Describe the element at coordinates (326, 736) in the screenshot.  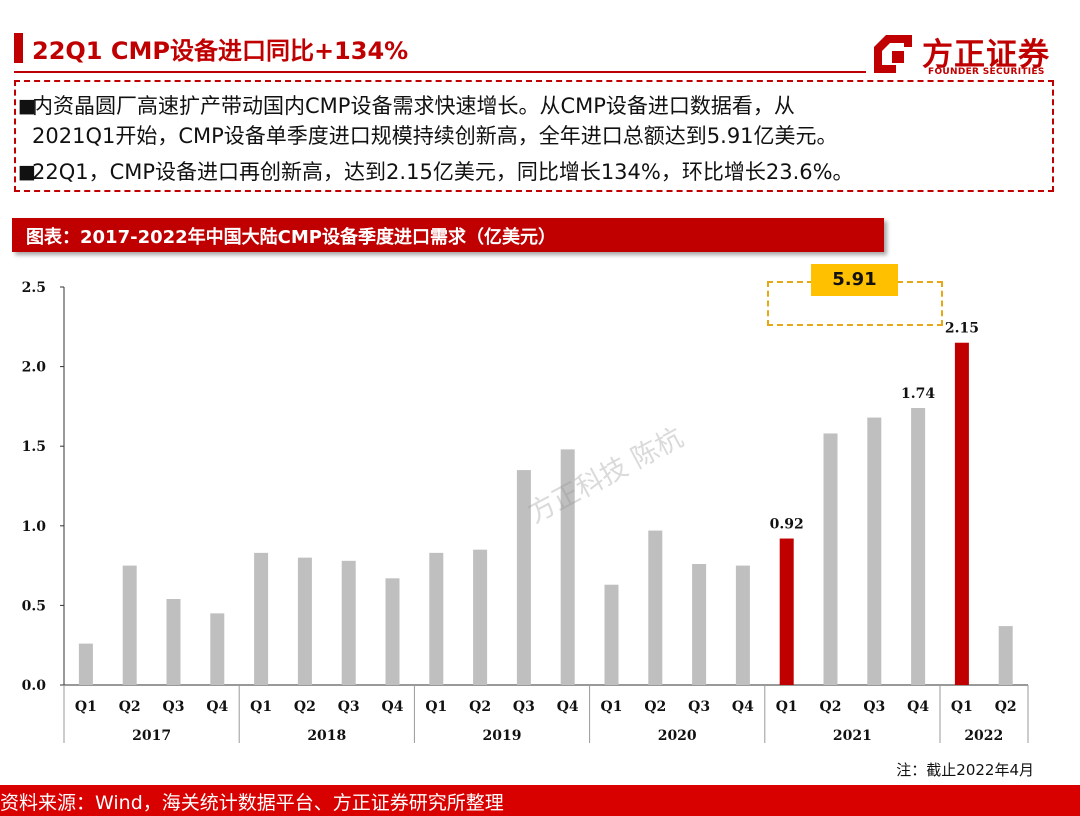
I see `year-label-2018: 2018` at that location.